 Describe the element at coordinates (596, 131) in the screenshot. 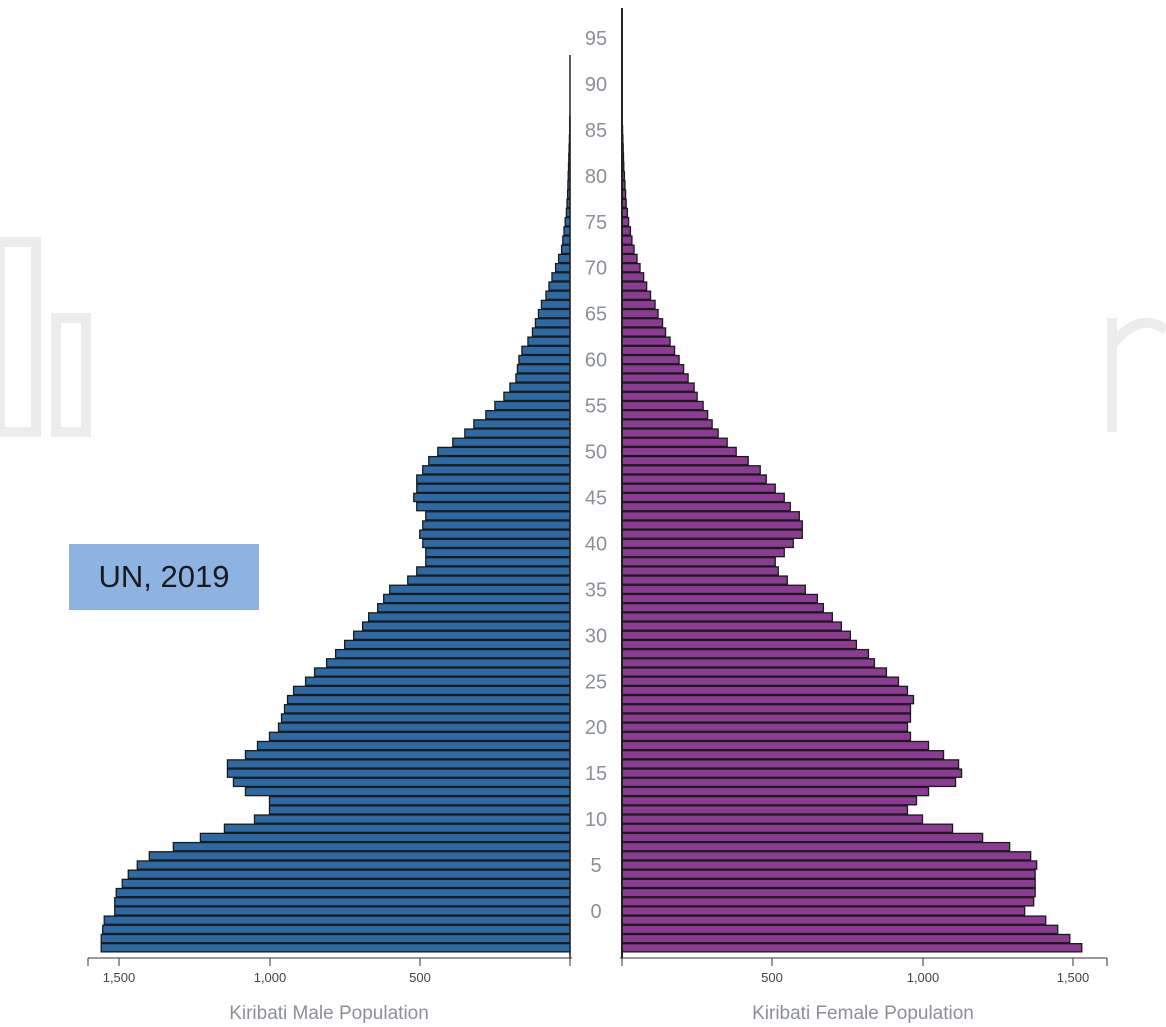

I see `age-label: 85` at that location.